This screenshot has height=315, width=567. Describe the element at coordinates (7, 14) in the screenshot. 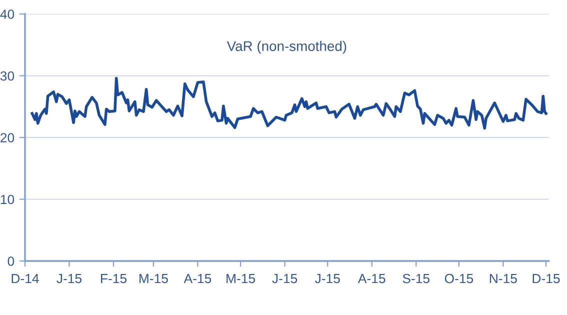

I see `y-tick-label: 40` at that location.